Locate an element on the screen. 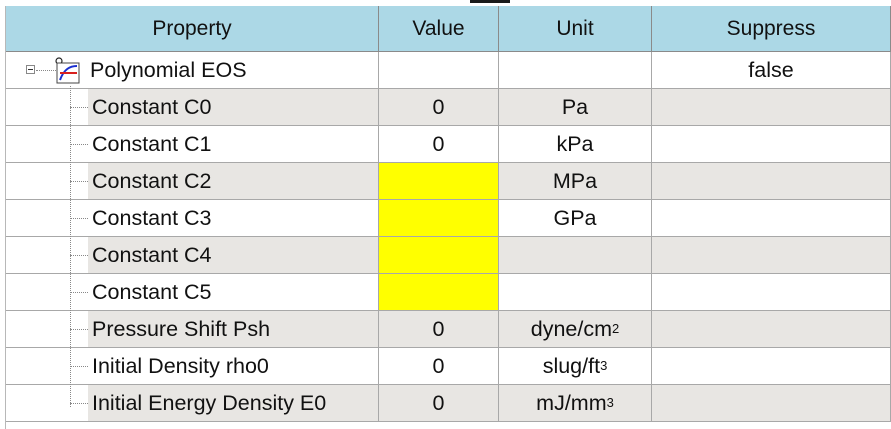  property-label: Constant C1 is located at coordinates (152, 143).